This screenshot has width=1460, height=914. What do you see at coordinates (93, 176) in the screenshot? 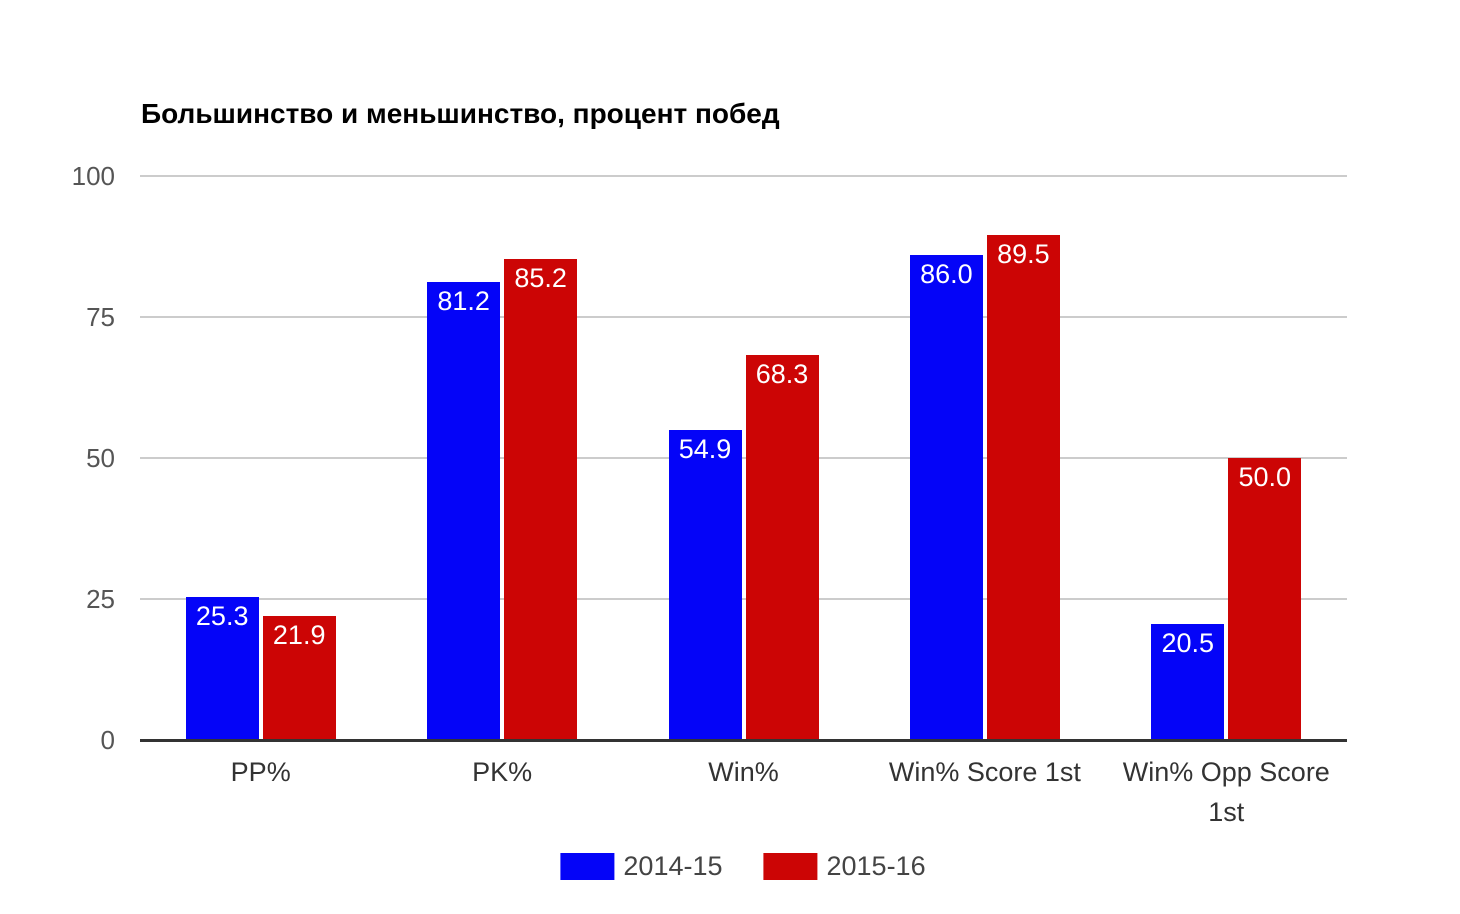
I see `y-axis-tick-label: 100` at bounding box center [93, 176].